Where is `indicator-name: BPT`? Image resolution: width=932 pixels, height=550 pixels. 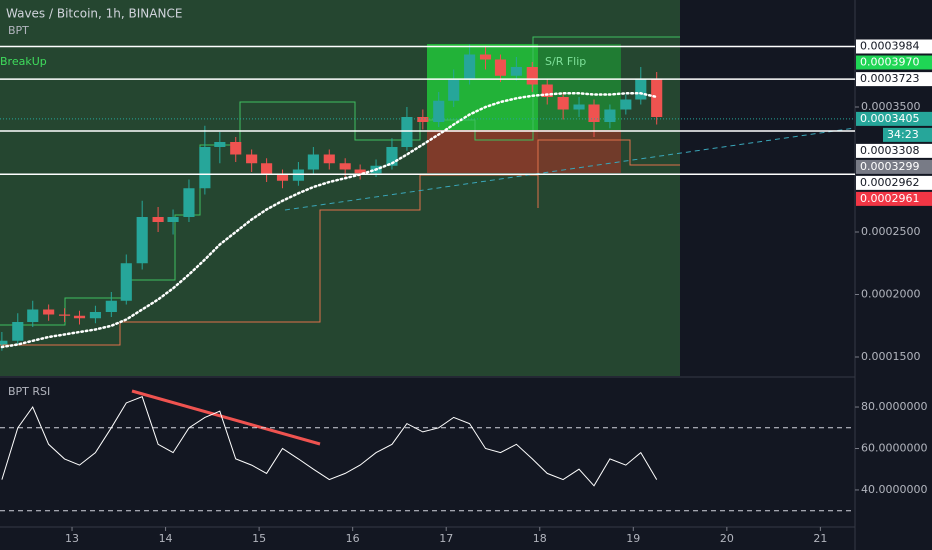 indicator-name: BPT is located at coordinates (18, 30).